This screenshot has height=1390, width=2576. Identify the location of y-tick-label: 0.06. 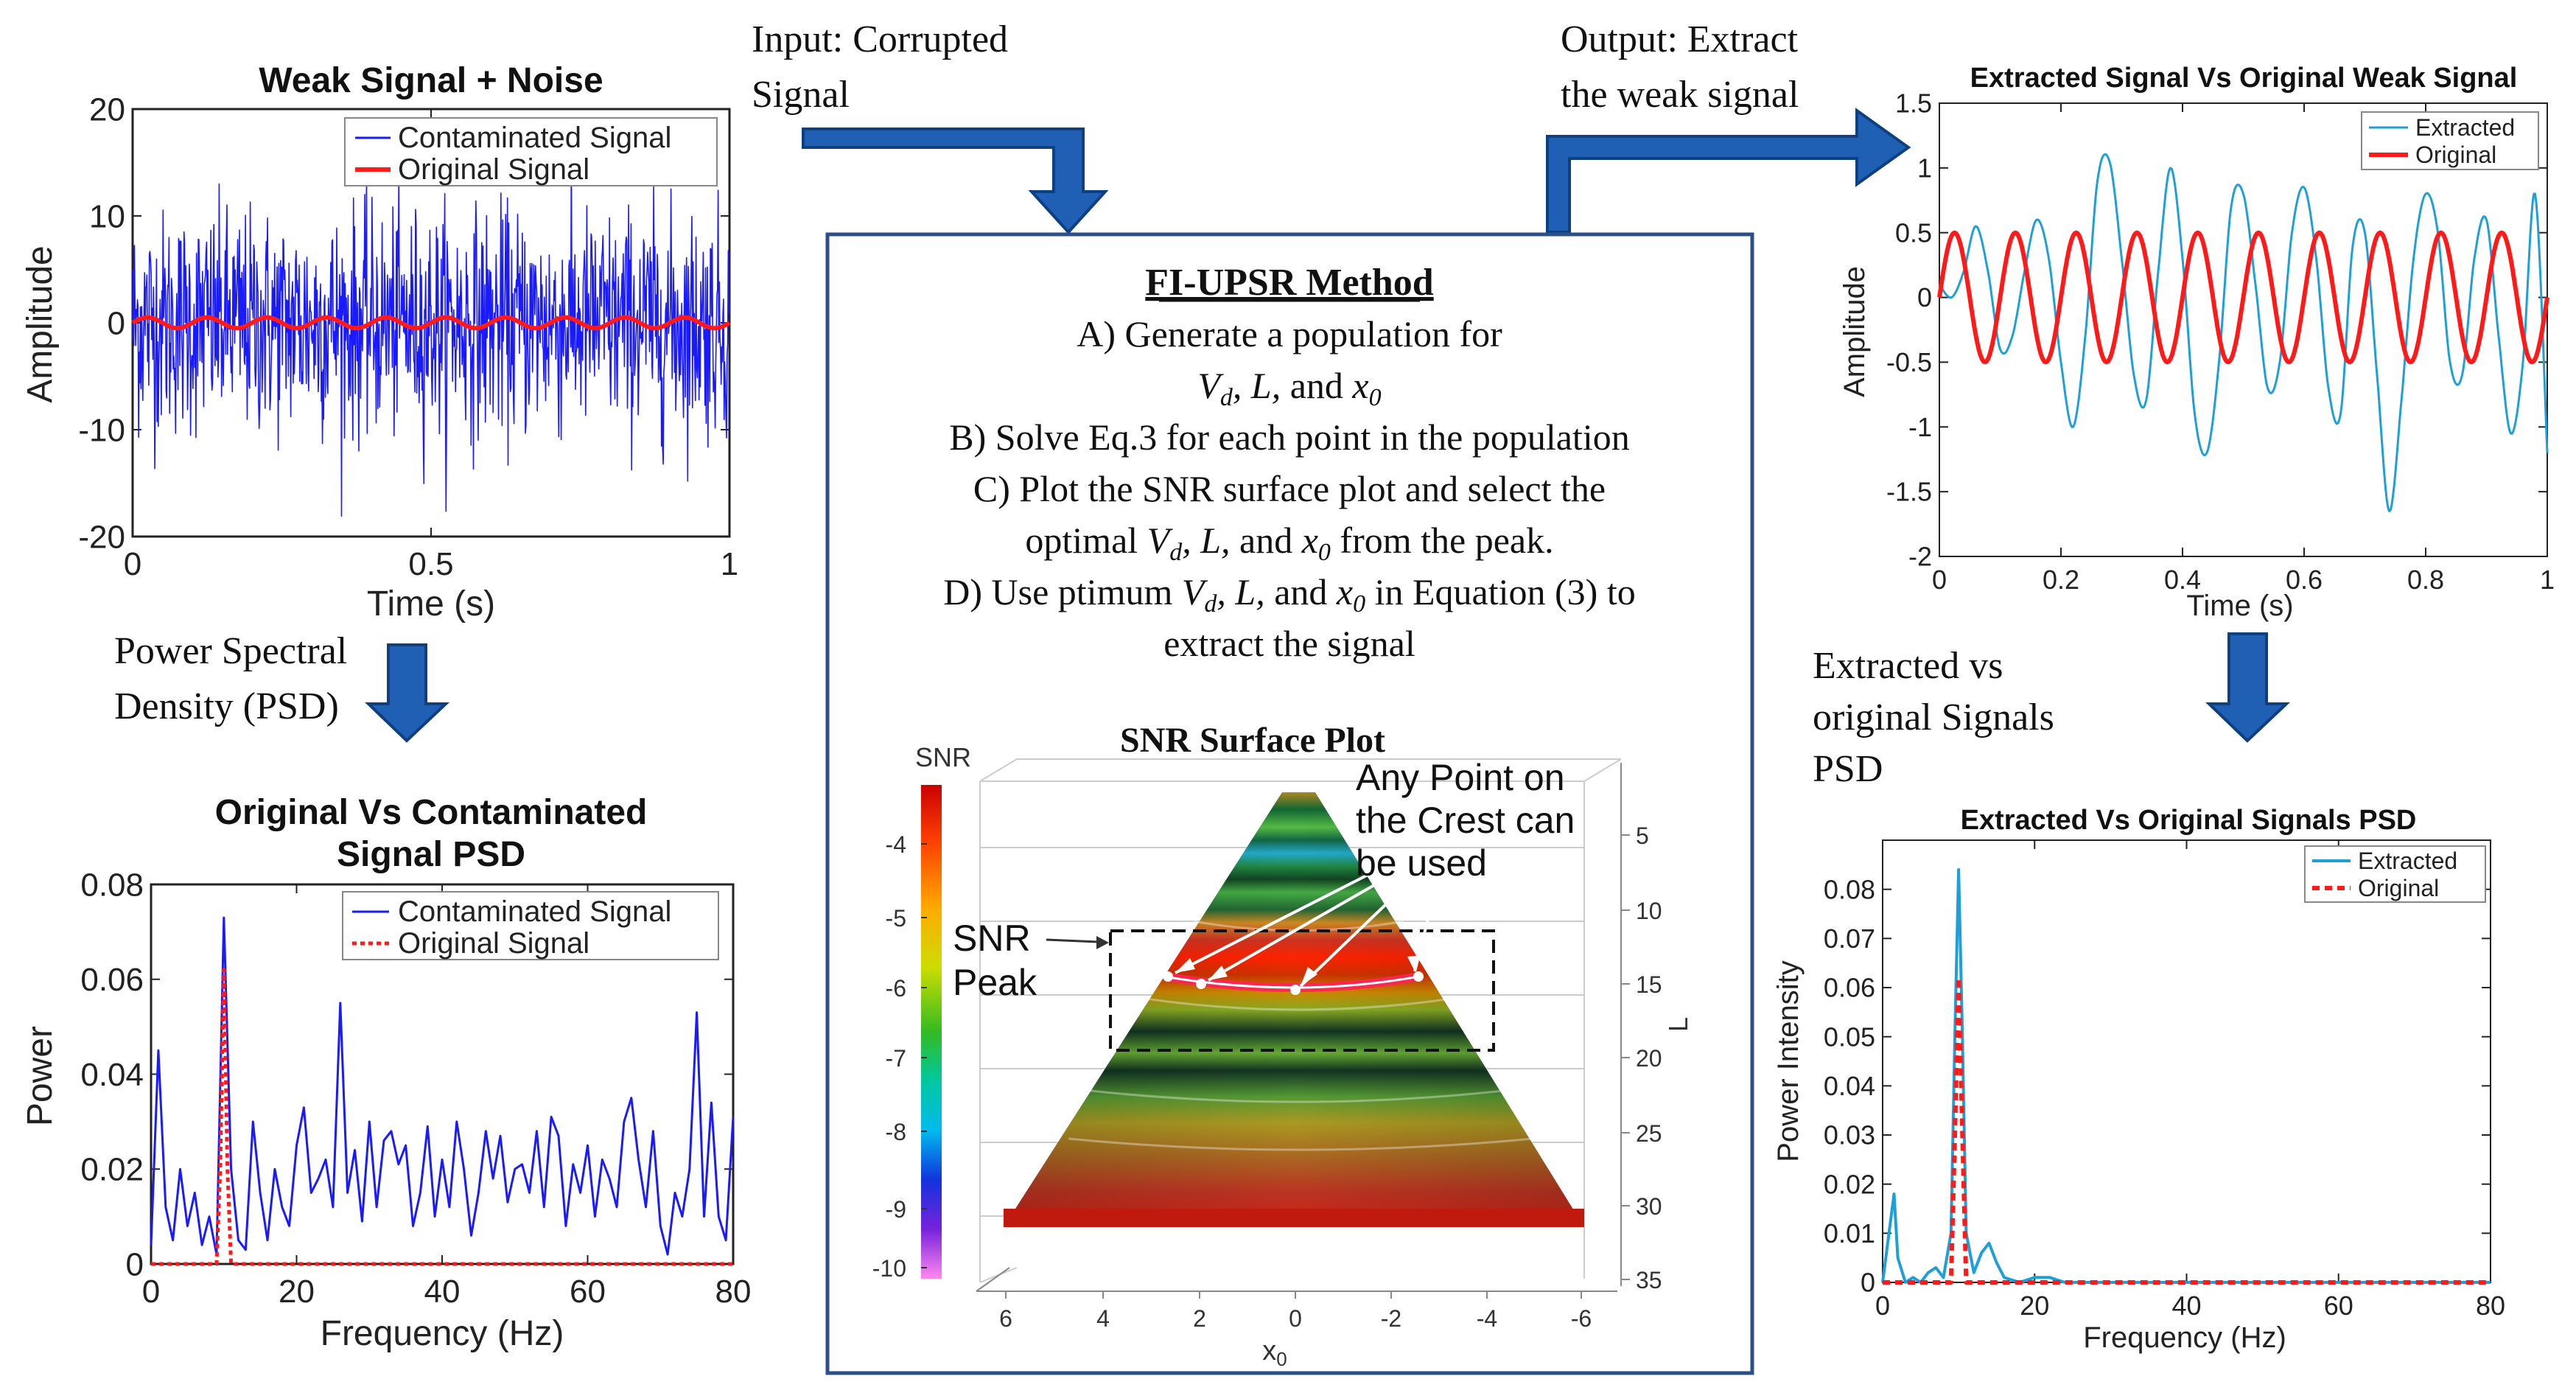
(112, 980).